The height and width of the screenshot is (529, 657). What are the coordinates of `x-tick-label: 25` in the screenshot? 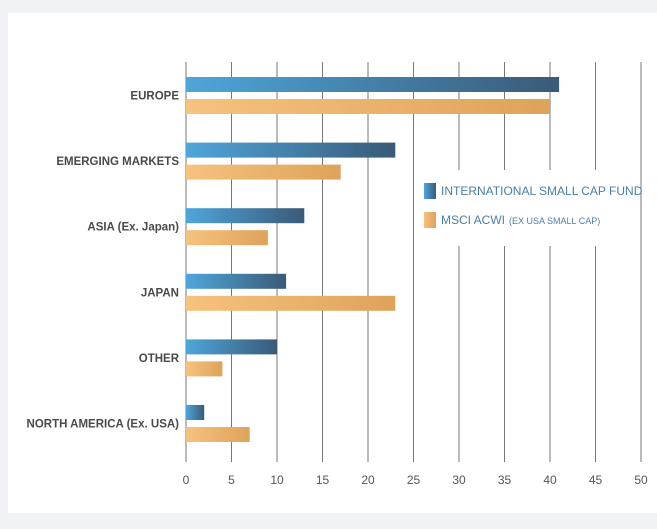 It's located at (414, 480).